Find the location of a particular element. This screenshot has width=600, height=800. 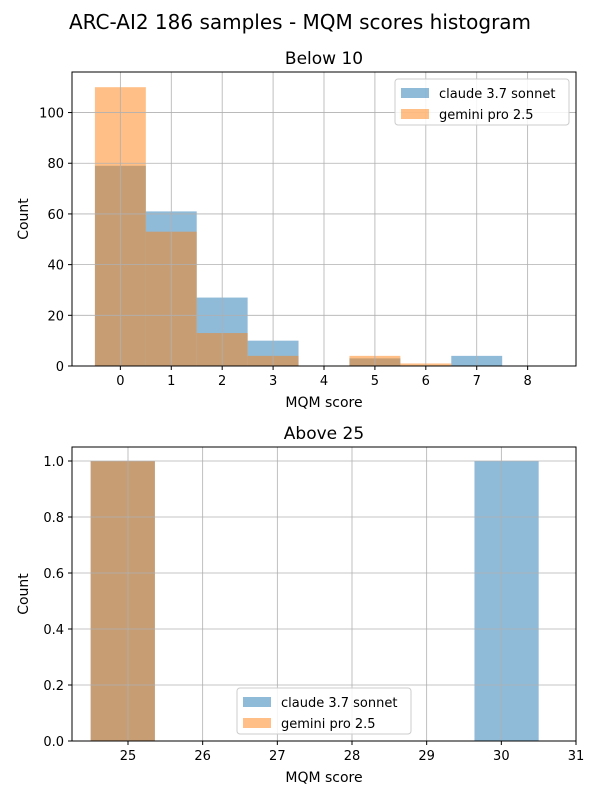

y-tick-label: 1.0 is located at coordinates (53, 462).